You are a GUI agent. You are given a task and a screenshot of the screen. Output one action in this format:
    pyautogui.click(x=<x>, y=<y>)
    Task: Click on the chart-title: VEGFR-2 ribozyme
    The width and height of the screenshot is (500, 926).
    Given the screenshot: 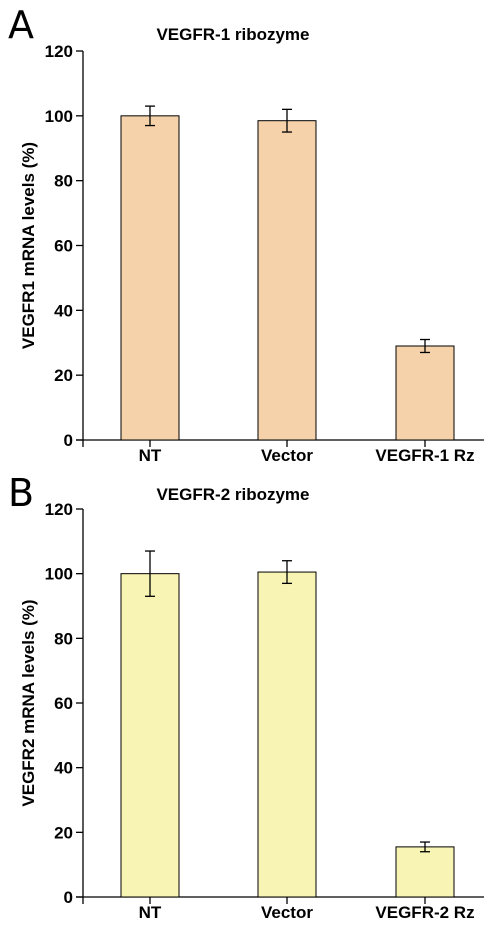 What is the action you would take?
    pyautogui.click(x=232, y=494)
    